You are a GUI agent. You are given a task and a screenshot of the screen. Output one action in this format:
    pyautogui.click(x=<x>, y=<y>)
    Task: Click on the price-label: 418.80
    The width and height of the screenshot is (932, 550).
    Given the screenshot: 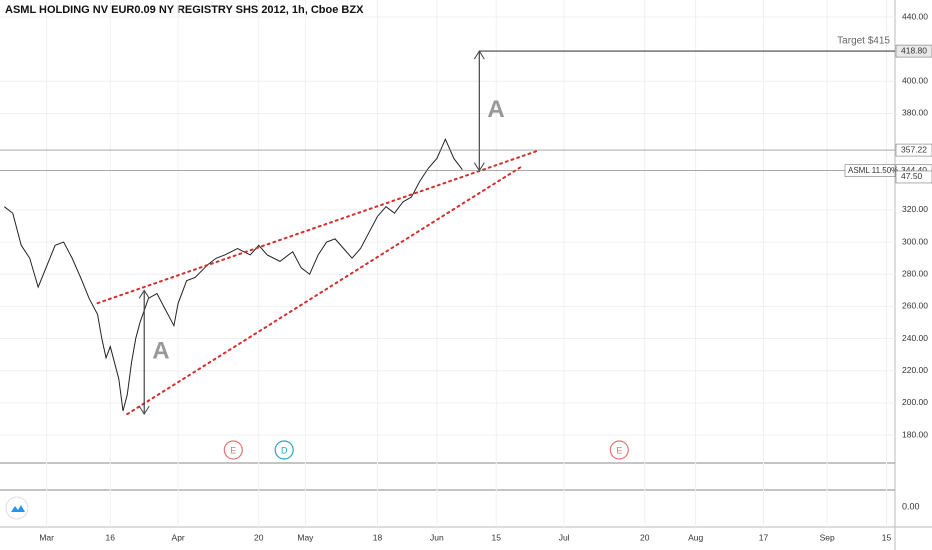 What is the action you would take?
    pyautogui.click(x=914, y=50)
    